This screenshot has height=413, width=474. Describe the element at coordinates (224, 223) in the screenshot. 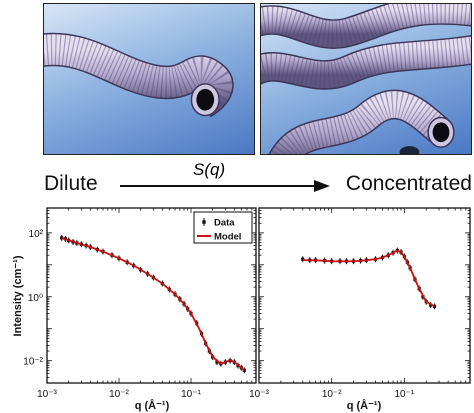

I see `legend-entry-data: Data` at that location.